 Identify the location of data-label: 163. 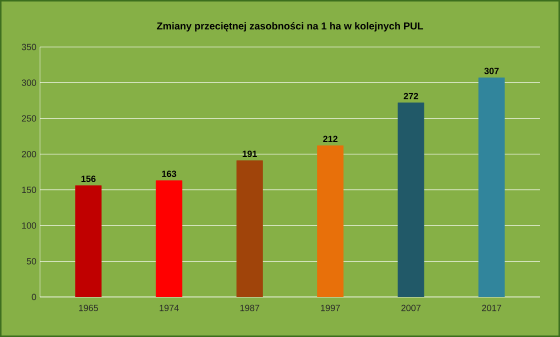
(169, 174).